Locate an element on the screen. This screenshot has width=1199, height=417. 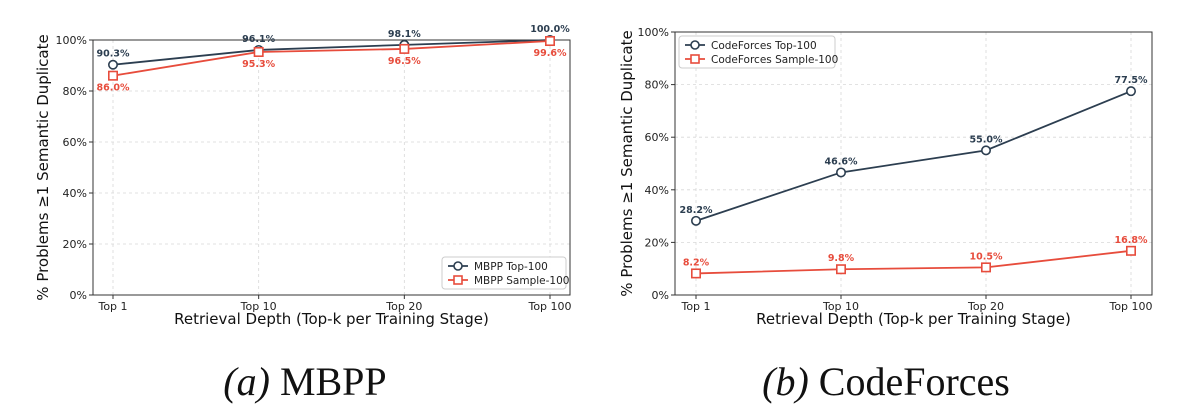
caption-mbpp: (a) MBPP is located at coordinates (304, 381).